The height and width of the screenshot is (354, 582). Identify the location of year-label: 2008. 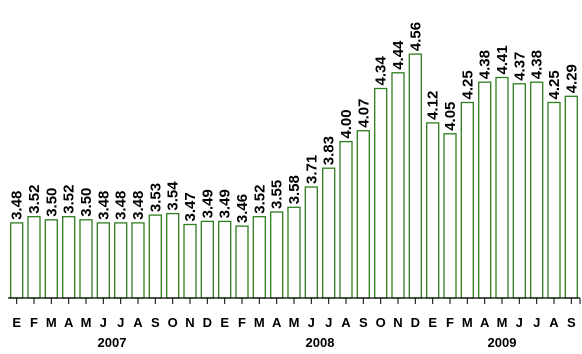
(320, 342).